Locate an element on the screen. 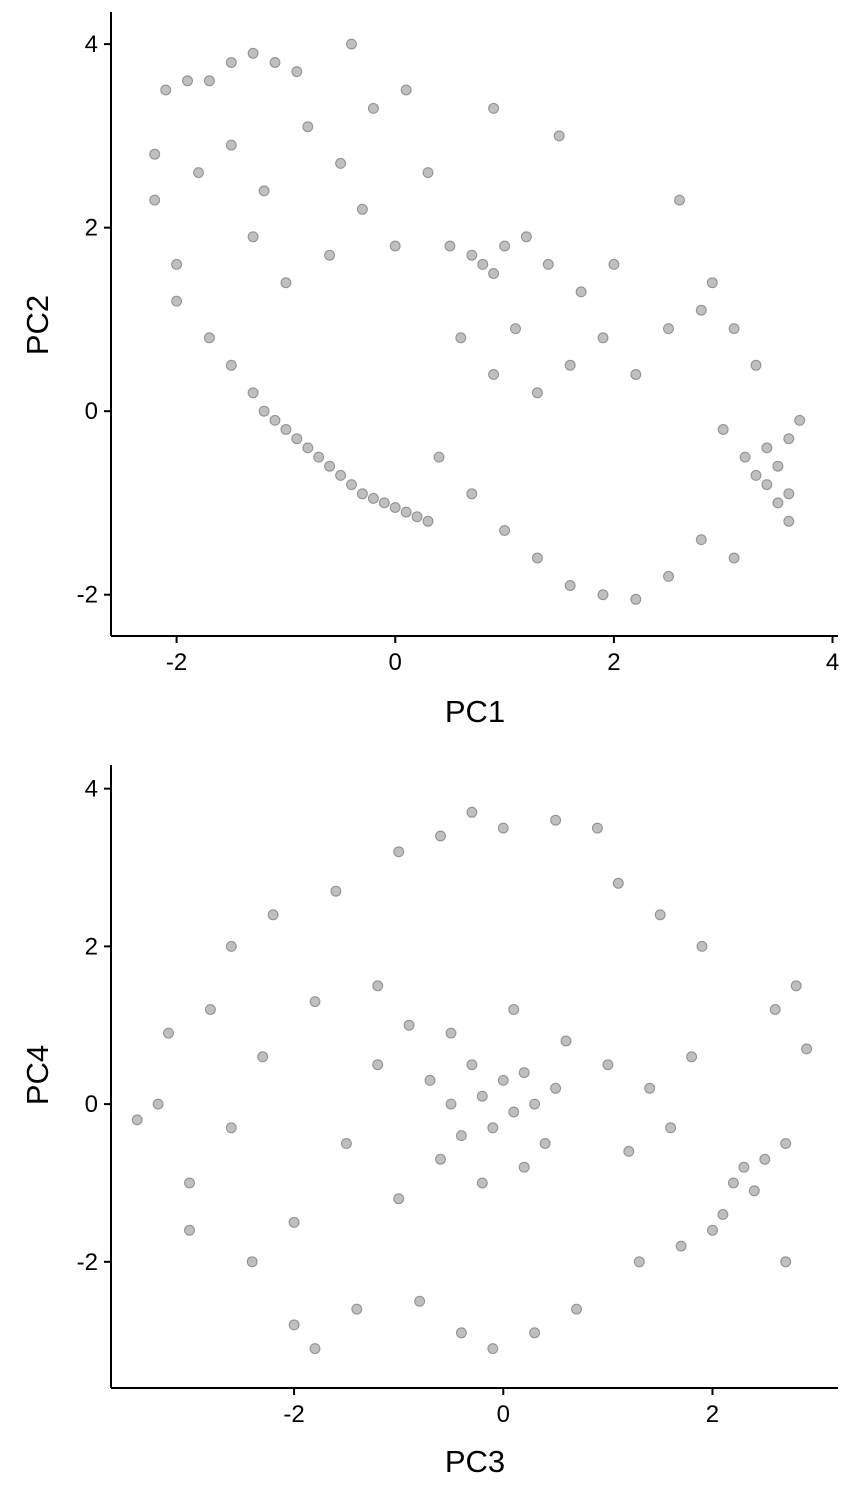 The image size is (850, 1490). x-axis-title: PC3 is located at coordinates (475, 1461).